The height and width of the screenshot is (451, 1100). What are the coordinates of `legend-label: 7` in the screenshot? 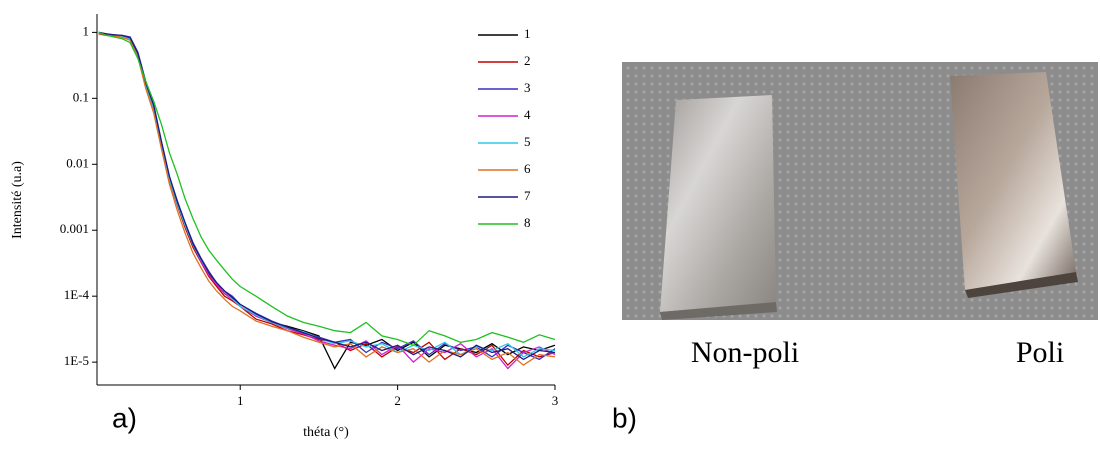 It's located at (527, 195).